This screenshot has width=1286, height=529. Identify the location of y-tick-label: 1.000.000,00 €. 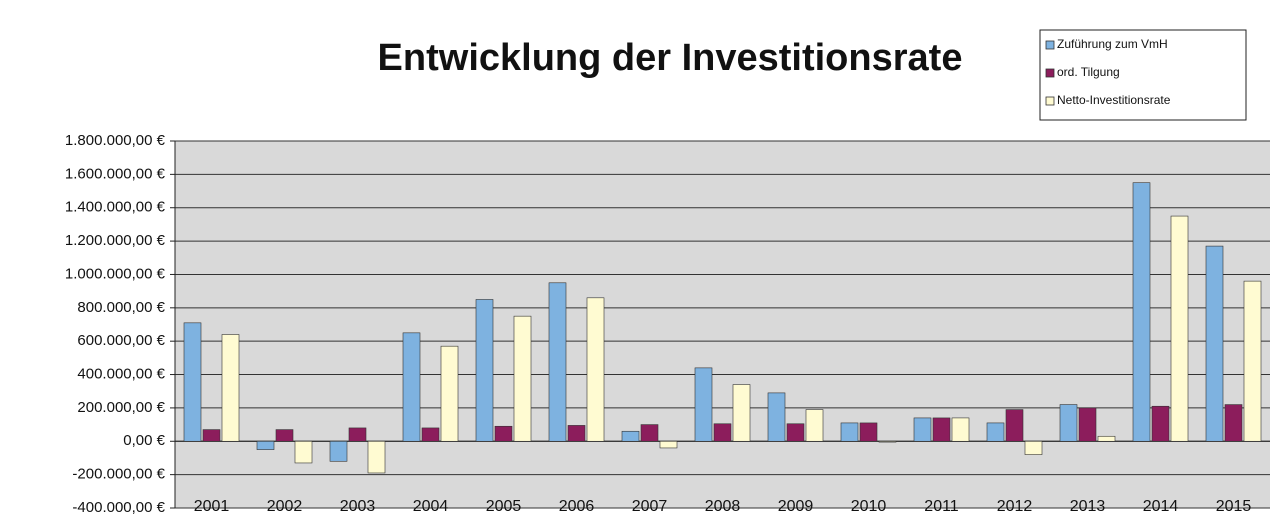
(115, 273).